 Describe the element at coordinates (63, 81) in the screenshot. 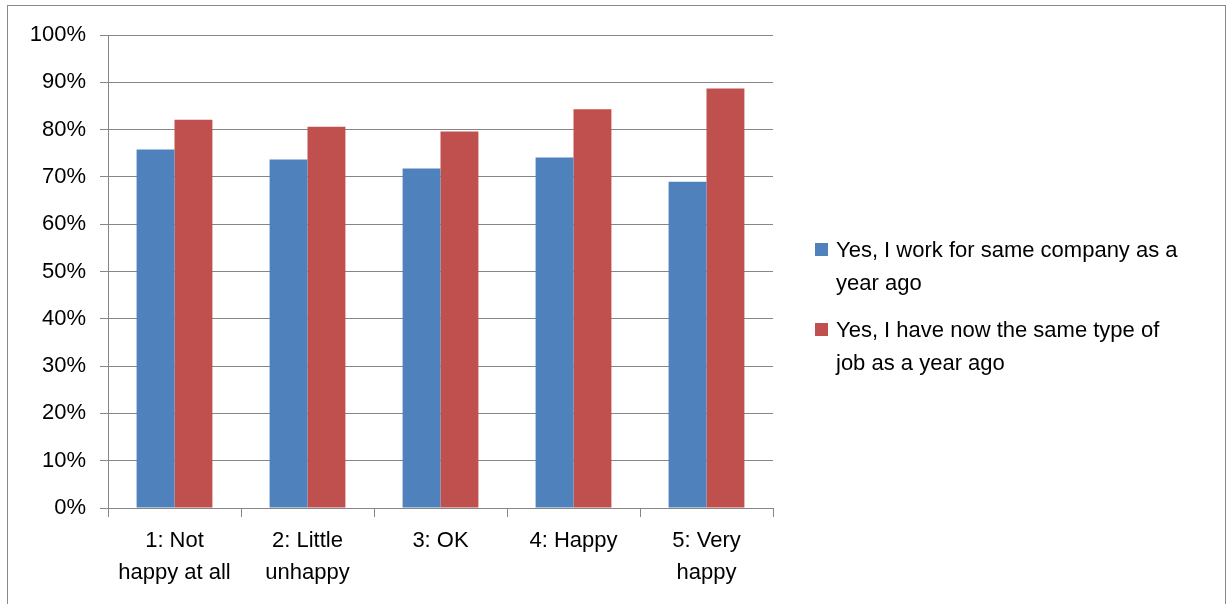

I see `y-tick-label: 90%` at that location.